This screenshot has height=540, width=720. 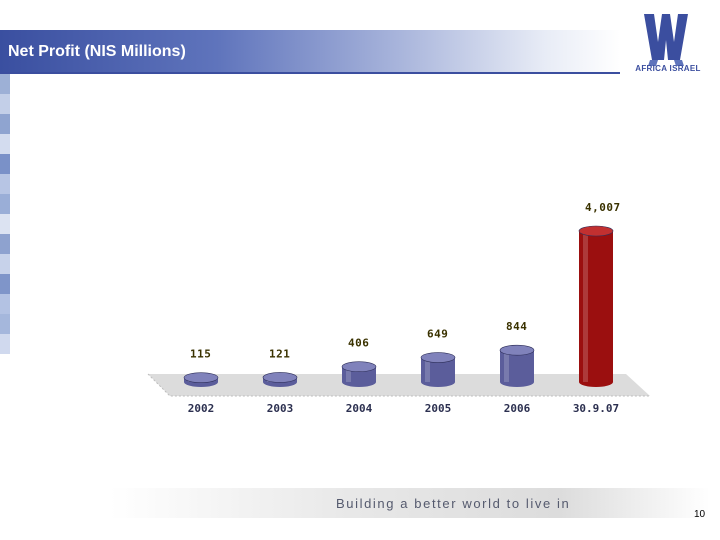 What do you see at coordinates (279, 353) in the screenshot?
I see `value-label-2003: 121` at bounding box center [279, 353].